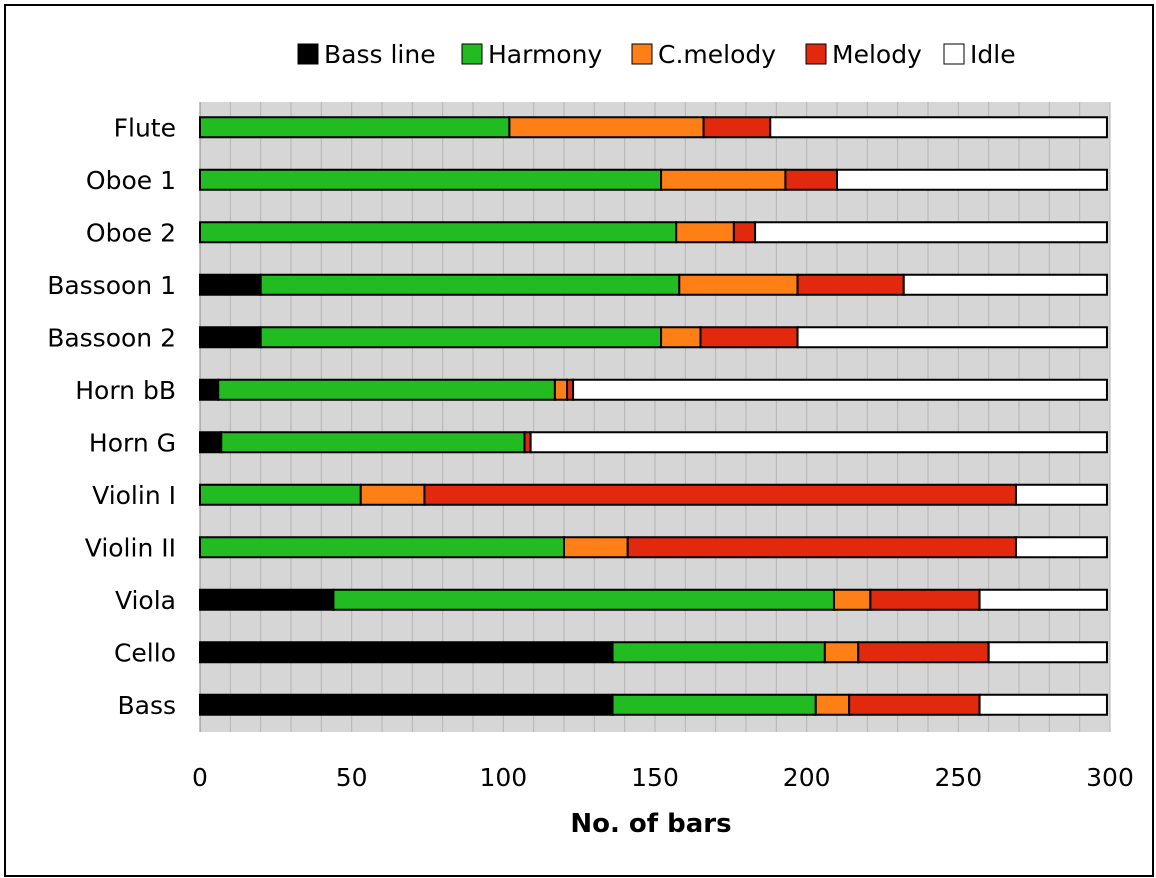  What do you see at coordinates (655, 777) in the screenshot?
I see `x-tick-label: 150` at bounding box center [655, 777].